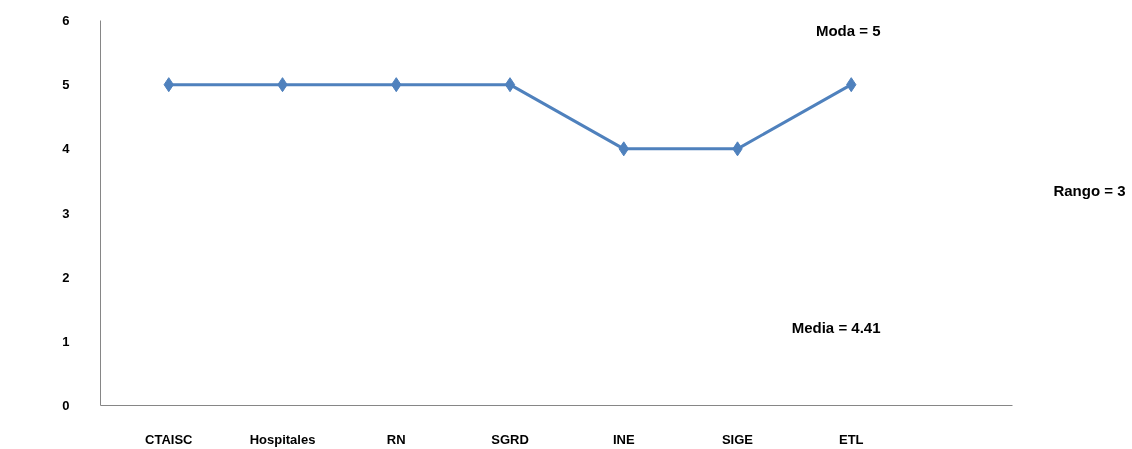 The height and width of the screenshot is (449, 1132). Describe the element at coordinates (169, 439) in the screenshot. I see `x-tick-label: CTAISC` at that location.